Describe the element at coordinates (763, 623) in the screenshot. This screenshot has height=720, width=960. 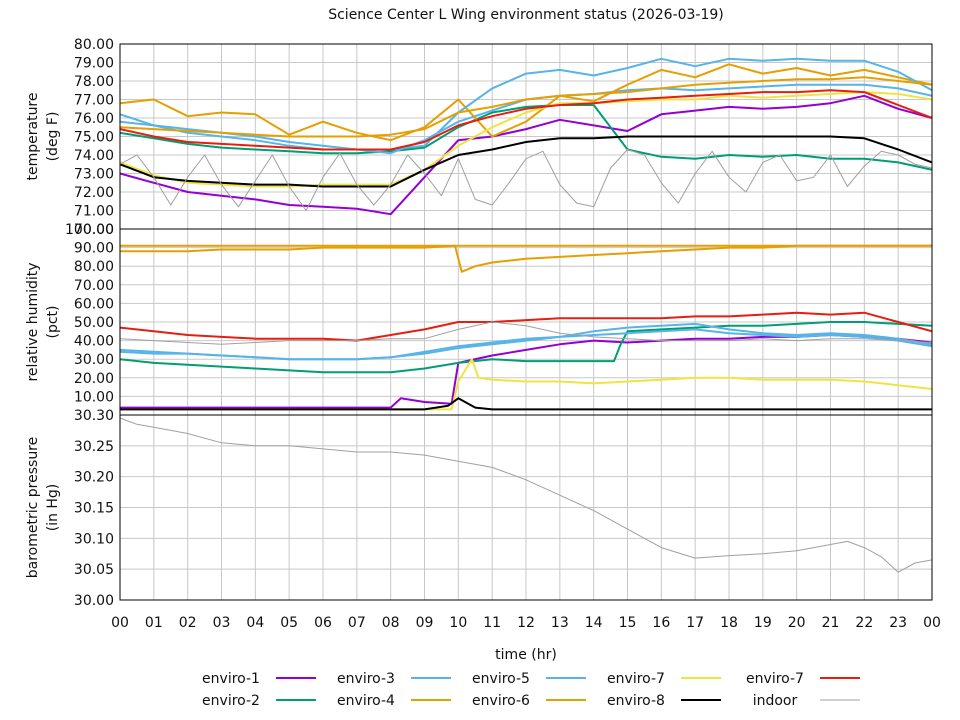
I see `x-tick-label: 19` at that location.